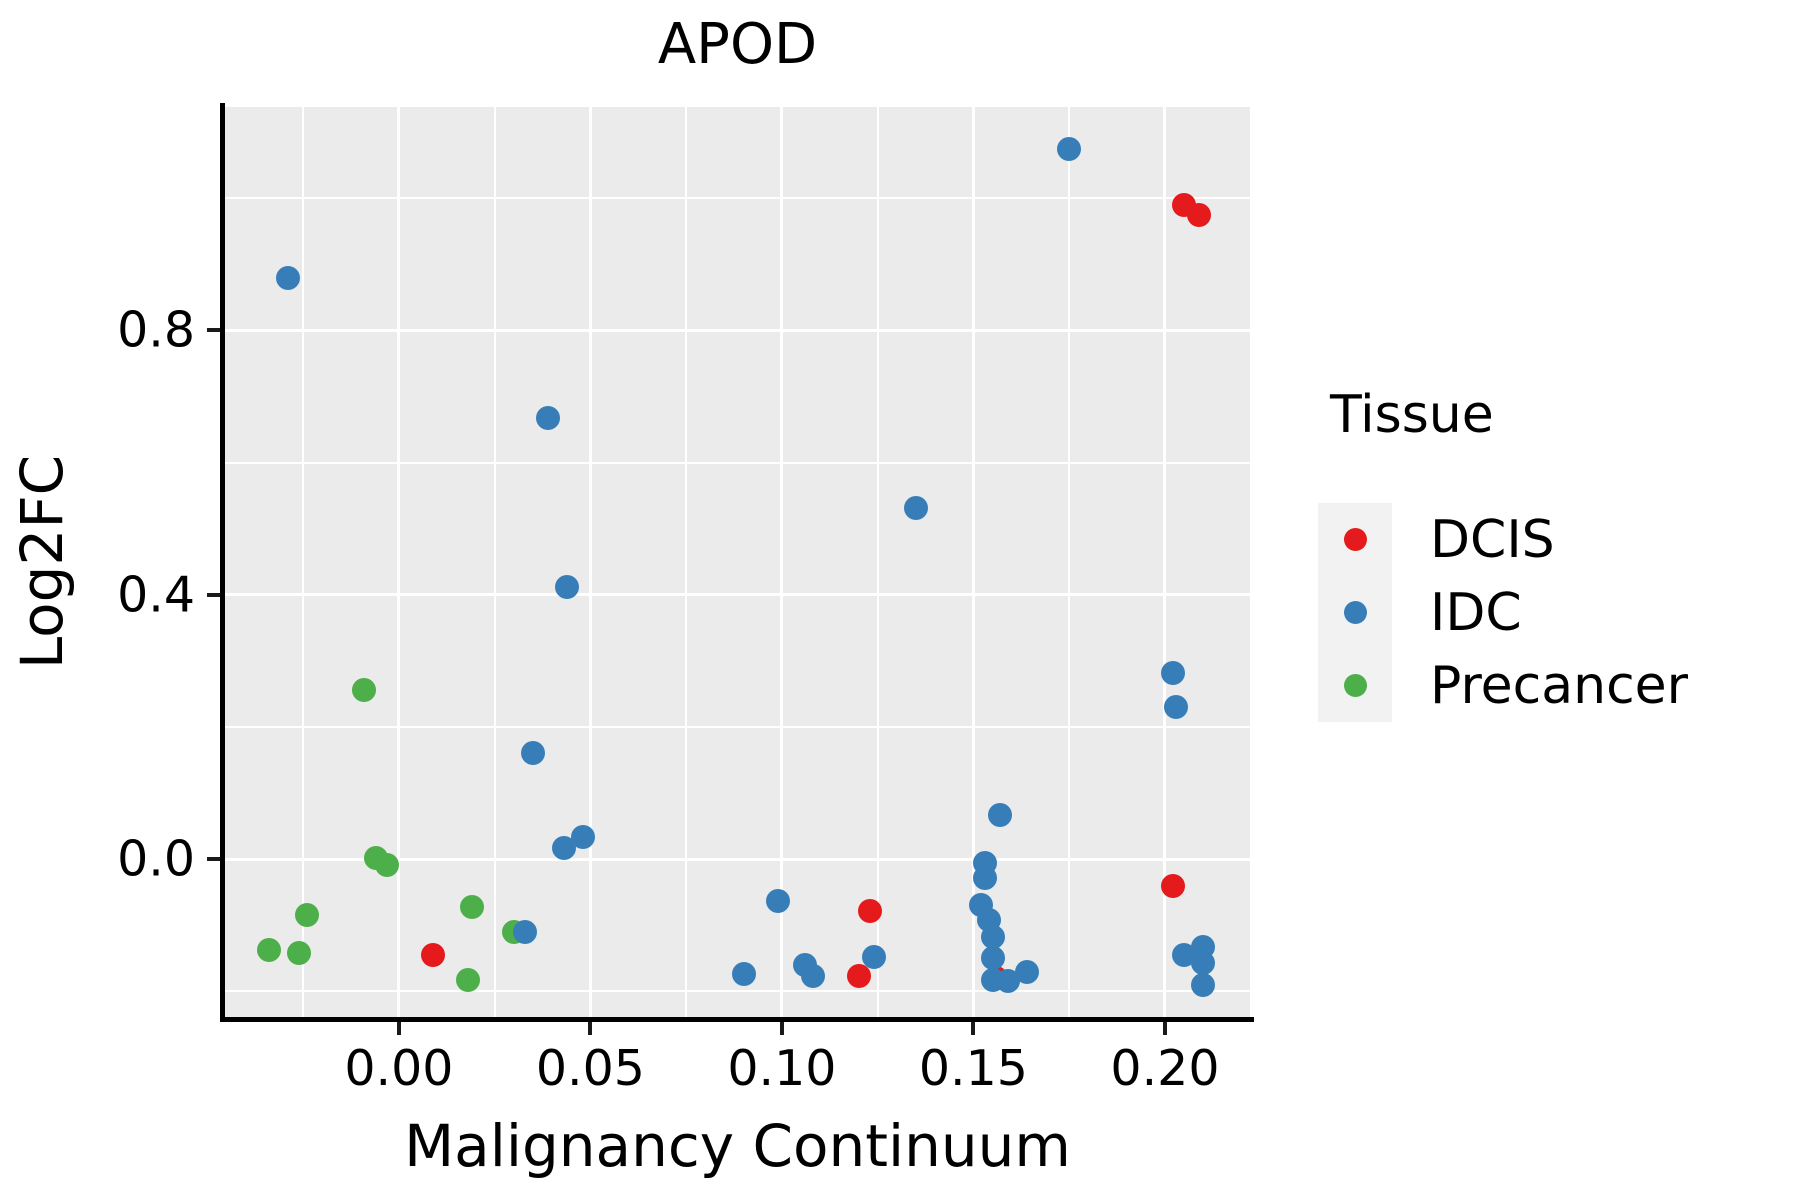 This screenshot has height=1200, width=1800. I want to click on x-tick-label: 0.05, so click(590, 1068).